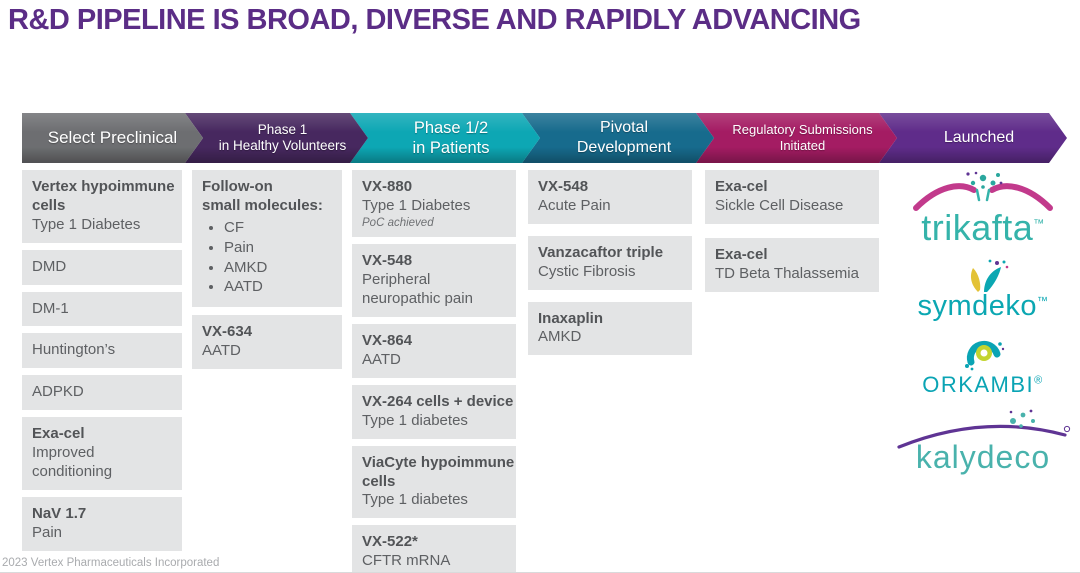 This screenshot has width=1080, height=573. I want to click on indication: DM-1, so click(50, 308).